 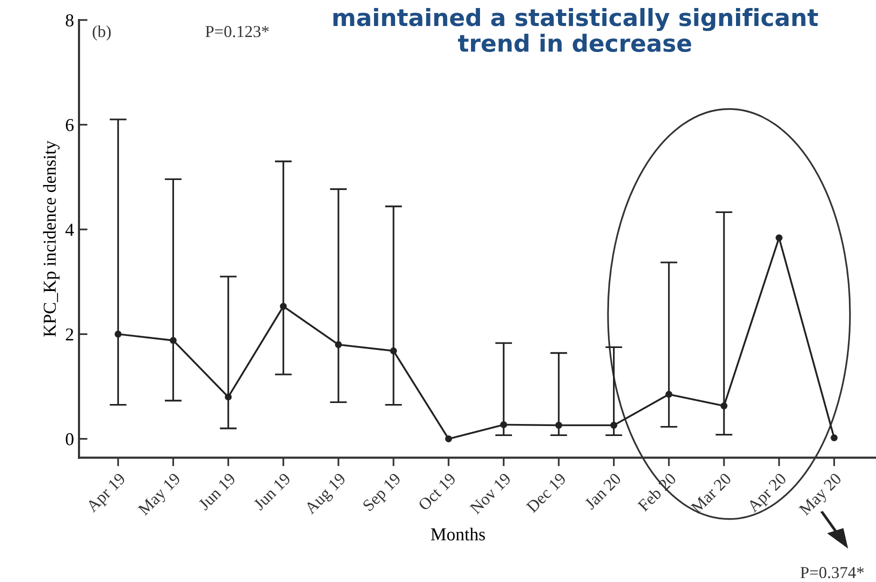 What do you see at coordinates (69, 230) in the screenshot?
I see `y-tick-label: 4` at bounding box center [69, 230].